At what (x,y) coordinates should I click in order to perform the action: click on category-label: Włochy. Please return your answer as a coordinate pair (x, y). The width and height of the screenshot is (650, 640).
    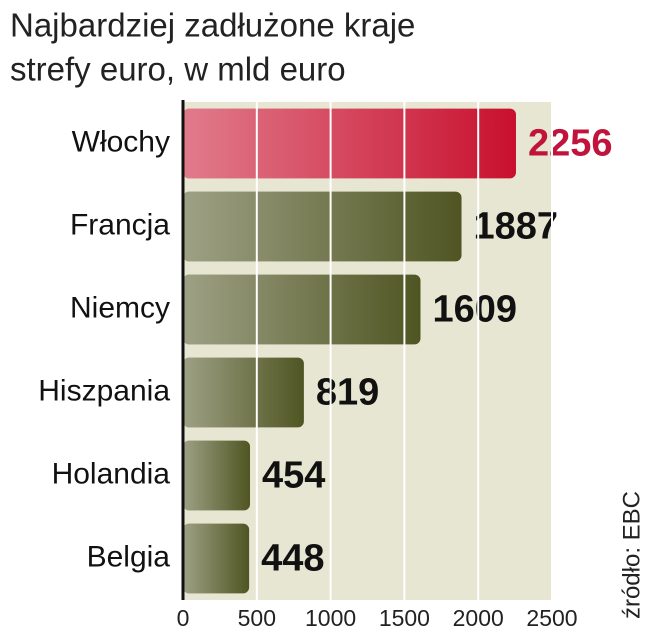
    Looking at the image, I should click on (121, 141).